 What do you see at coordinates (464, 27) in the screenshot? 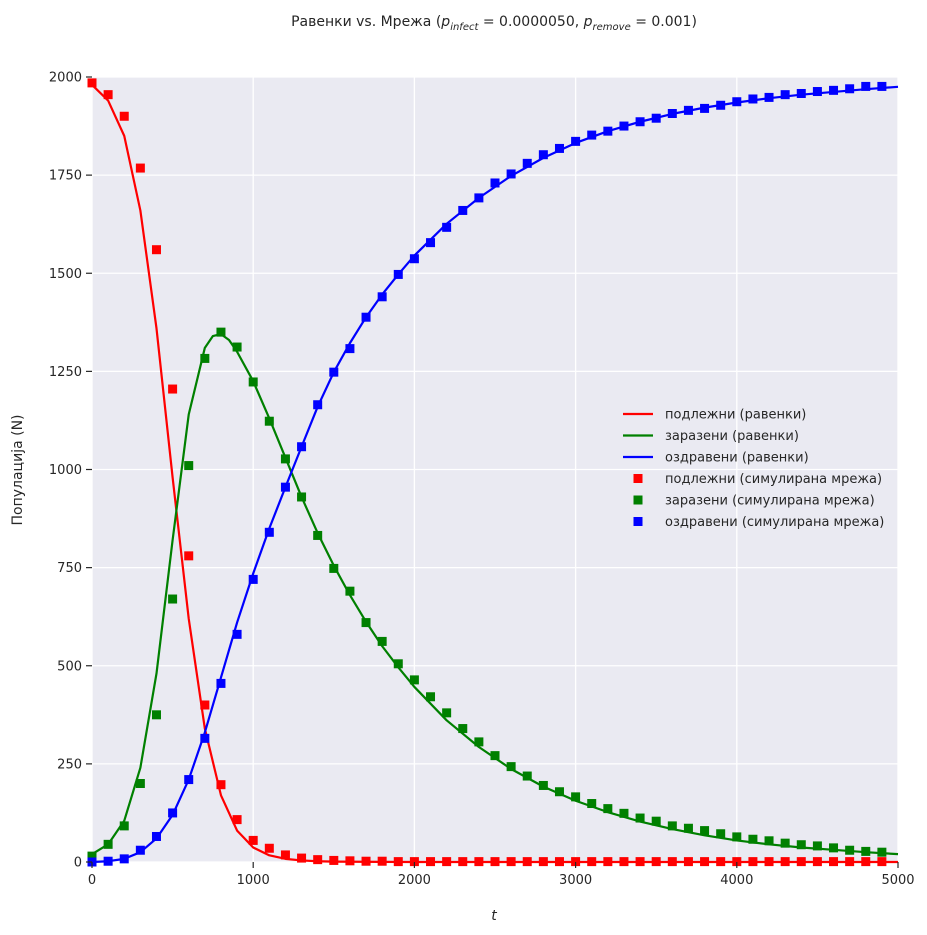
I see `title-p1-sub: infect` at bounding box center [464, 27].